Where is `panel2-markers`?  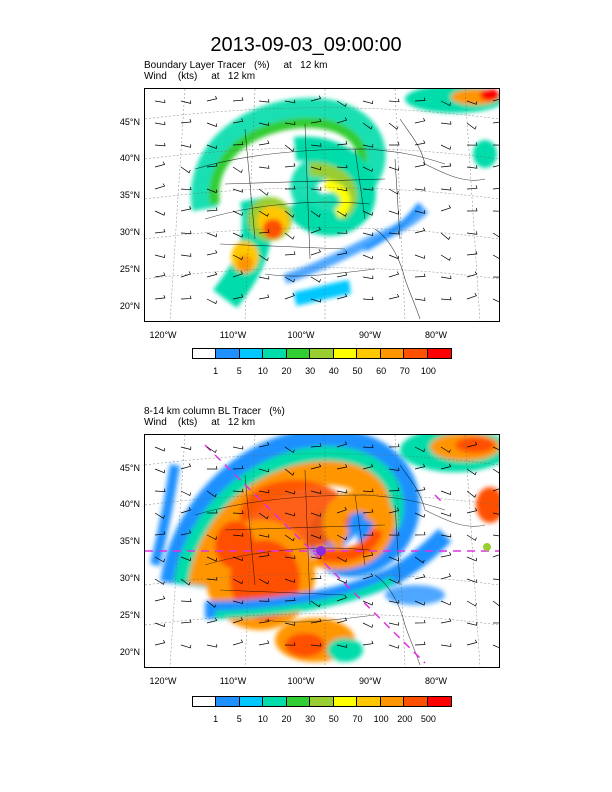
panel2-markers is located at coordinates (403, 549).